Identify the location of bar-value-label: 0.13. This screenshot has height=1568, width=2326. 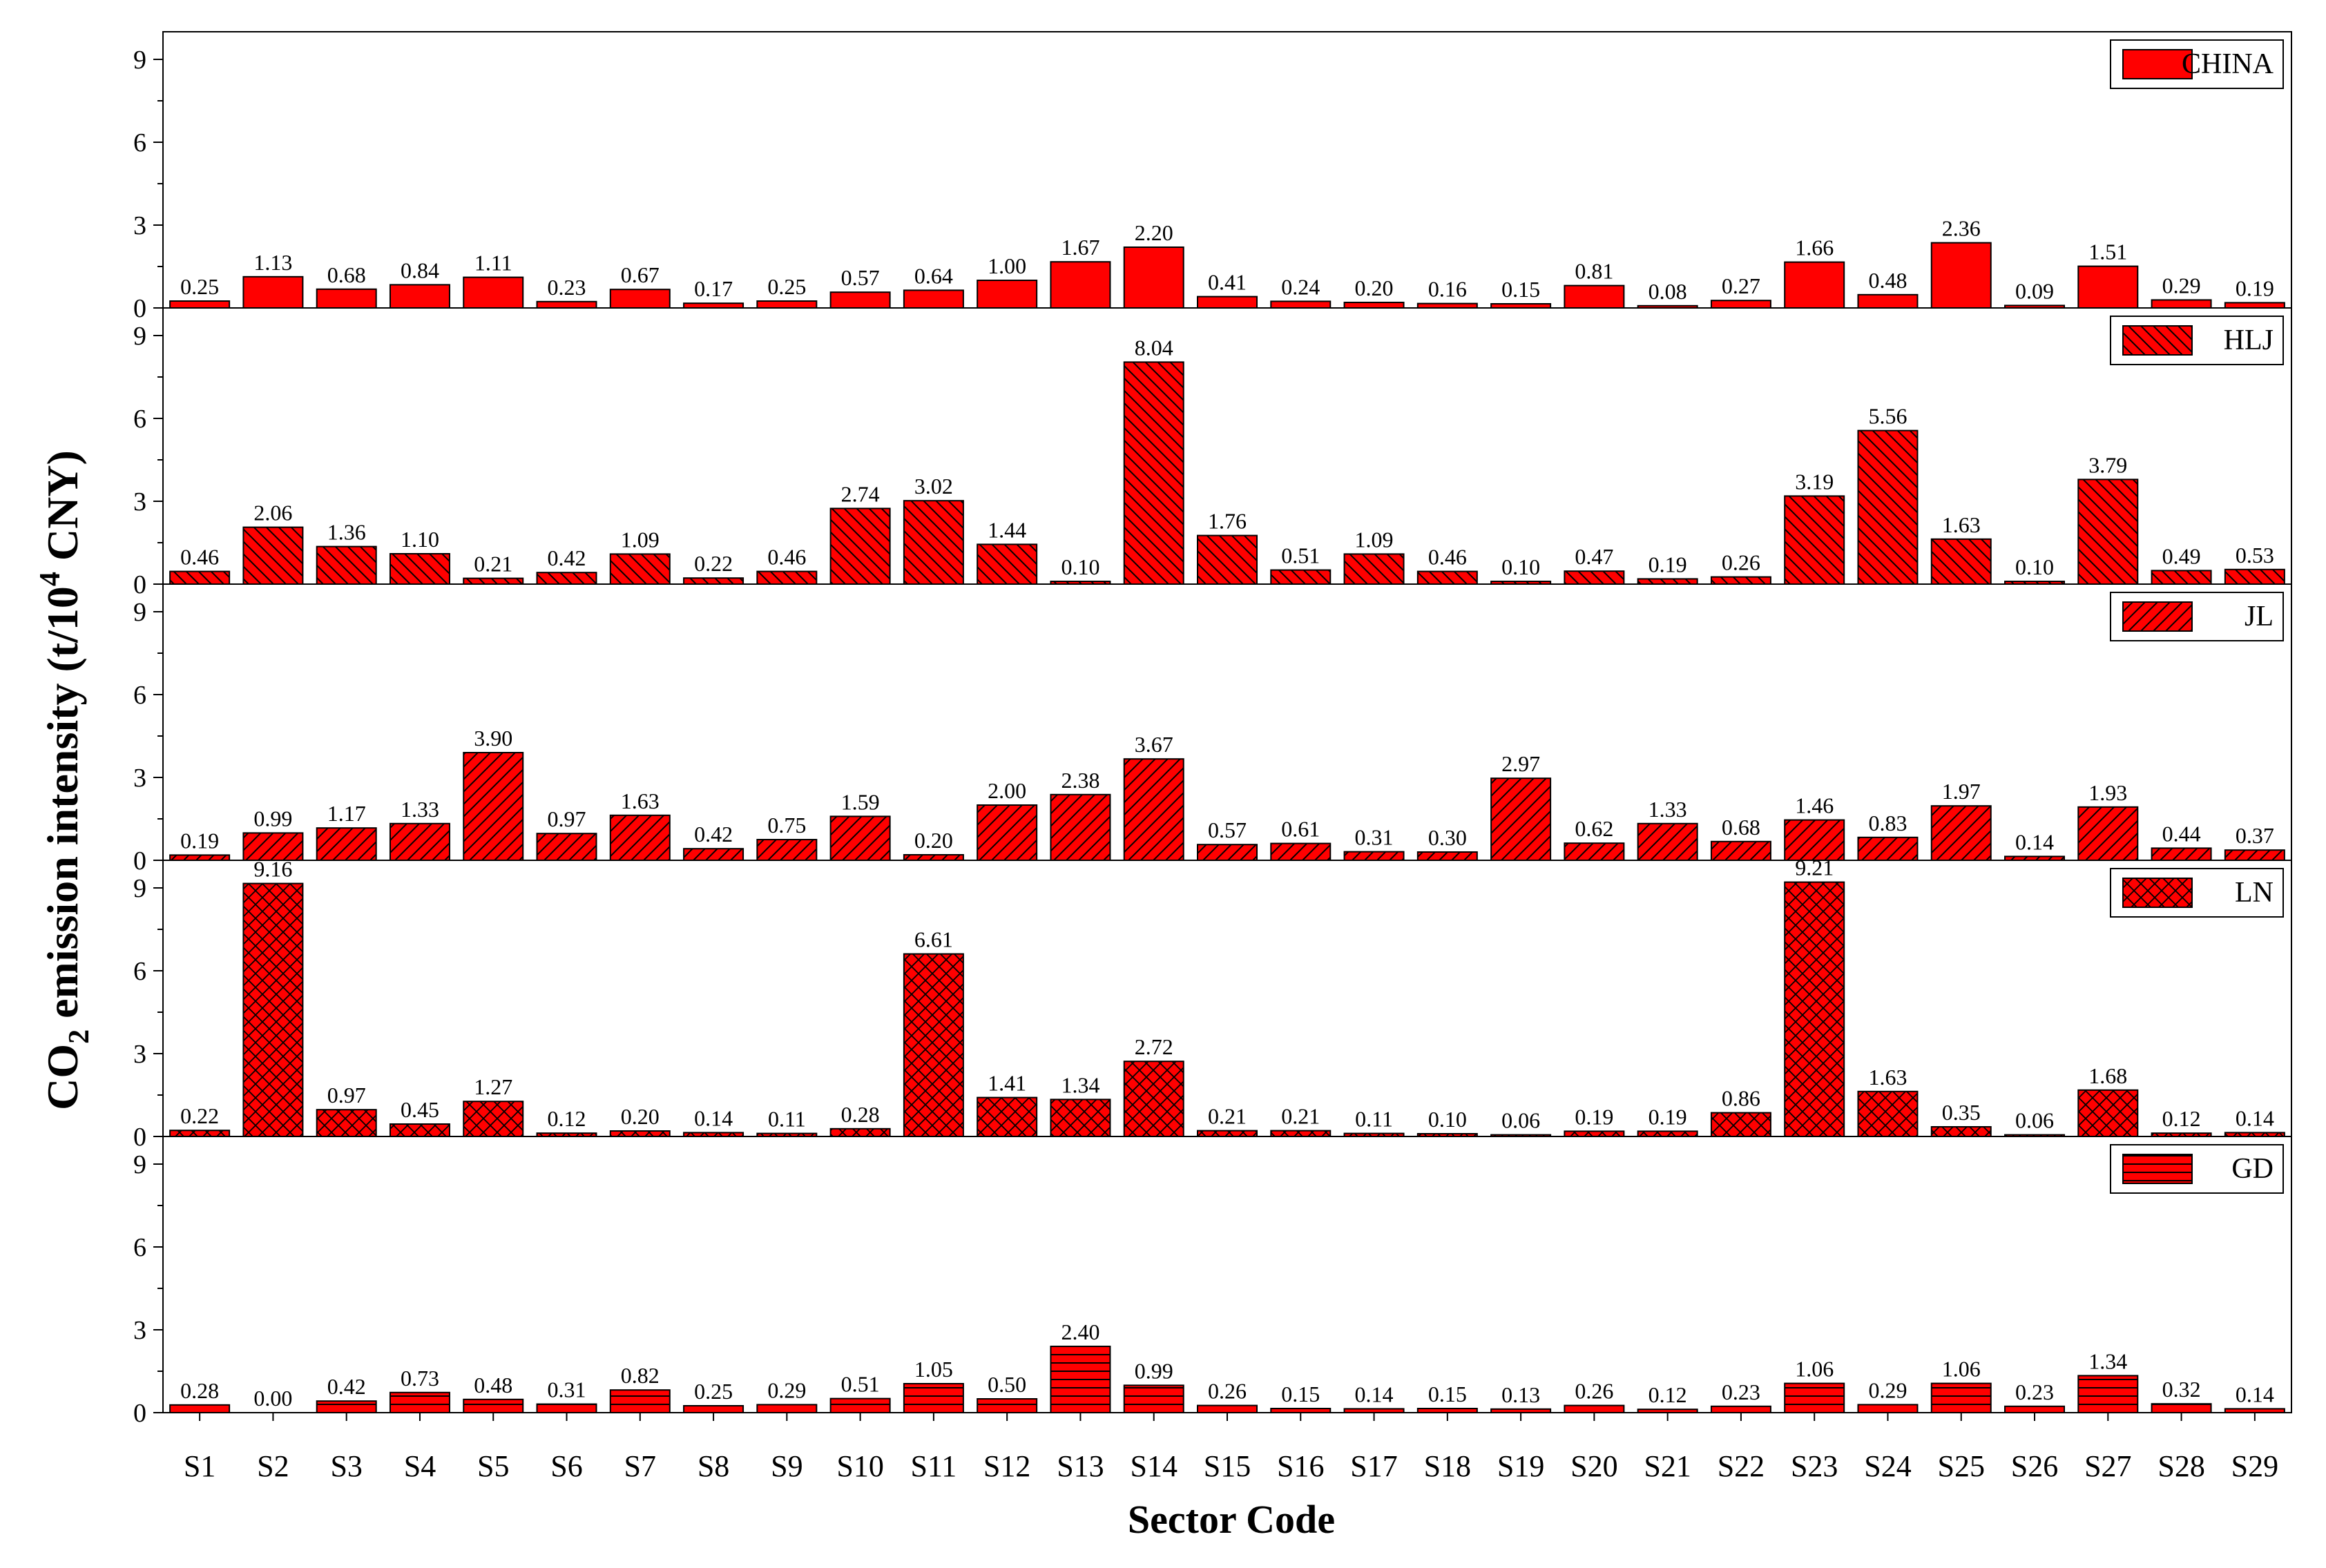
(1520, 1394).